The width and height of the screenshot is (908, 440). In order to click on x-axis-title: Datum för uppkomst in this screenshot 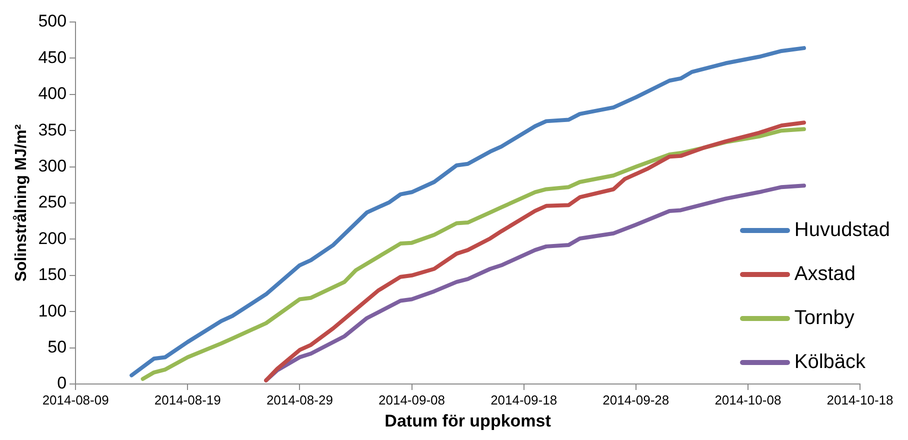, I will do `click(468, 420)`.